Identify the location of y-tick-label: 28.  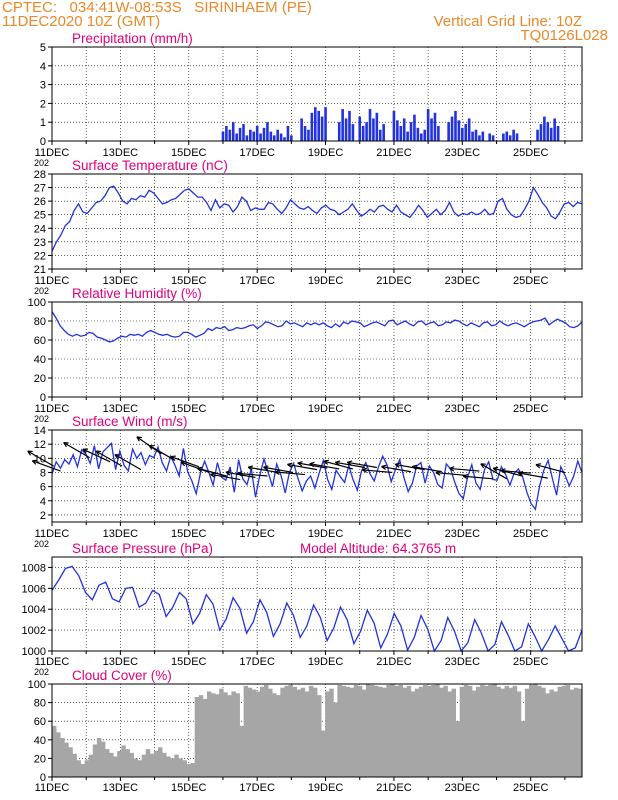
(40, 175).